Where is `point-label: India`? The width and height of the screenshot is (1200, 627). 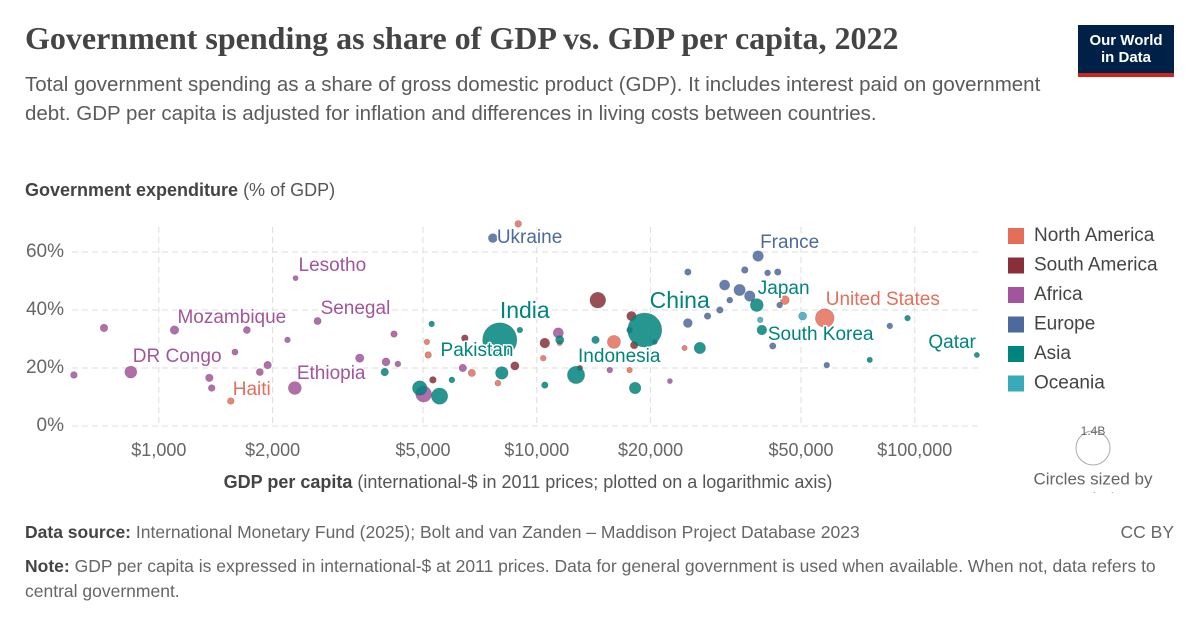 point-label: India is located at coordinates (525, 310).